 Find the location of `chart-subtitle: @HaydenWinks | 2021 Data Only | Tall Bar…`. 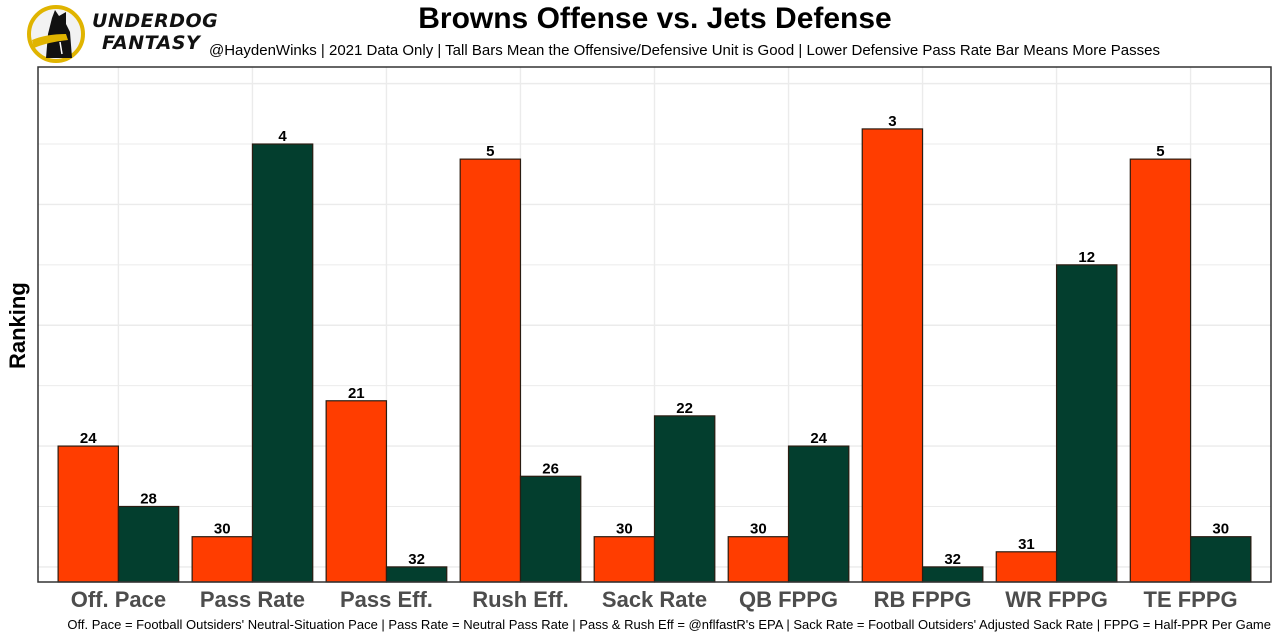

chart-subtitle: @HaydenWinks | 2021 Data Only | Tall Bar… is located at coordinates (684, 50).